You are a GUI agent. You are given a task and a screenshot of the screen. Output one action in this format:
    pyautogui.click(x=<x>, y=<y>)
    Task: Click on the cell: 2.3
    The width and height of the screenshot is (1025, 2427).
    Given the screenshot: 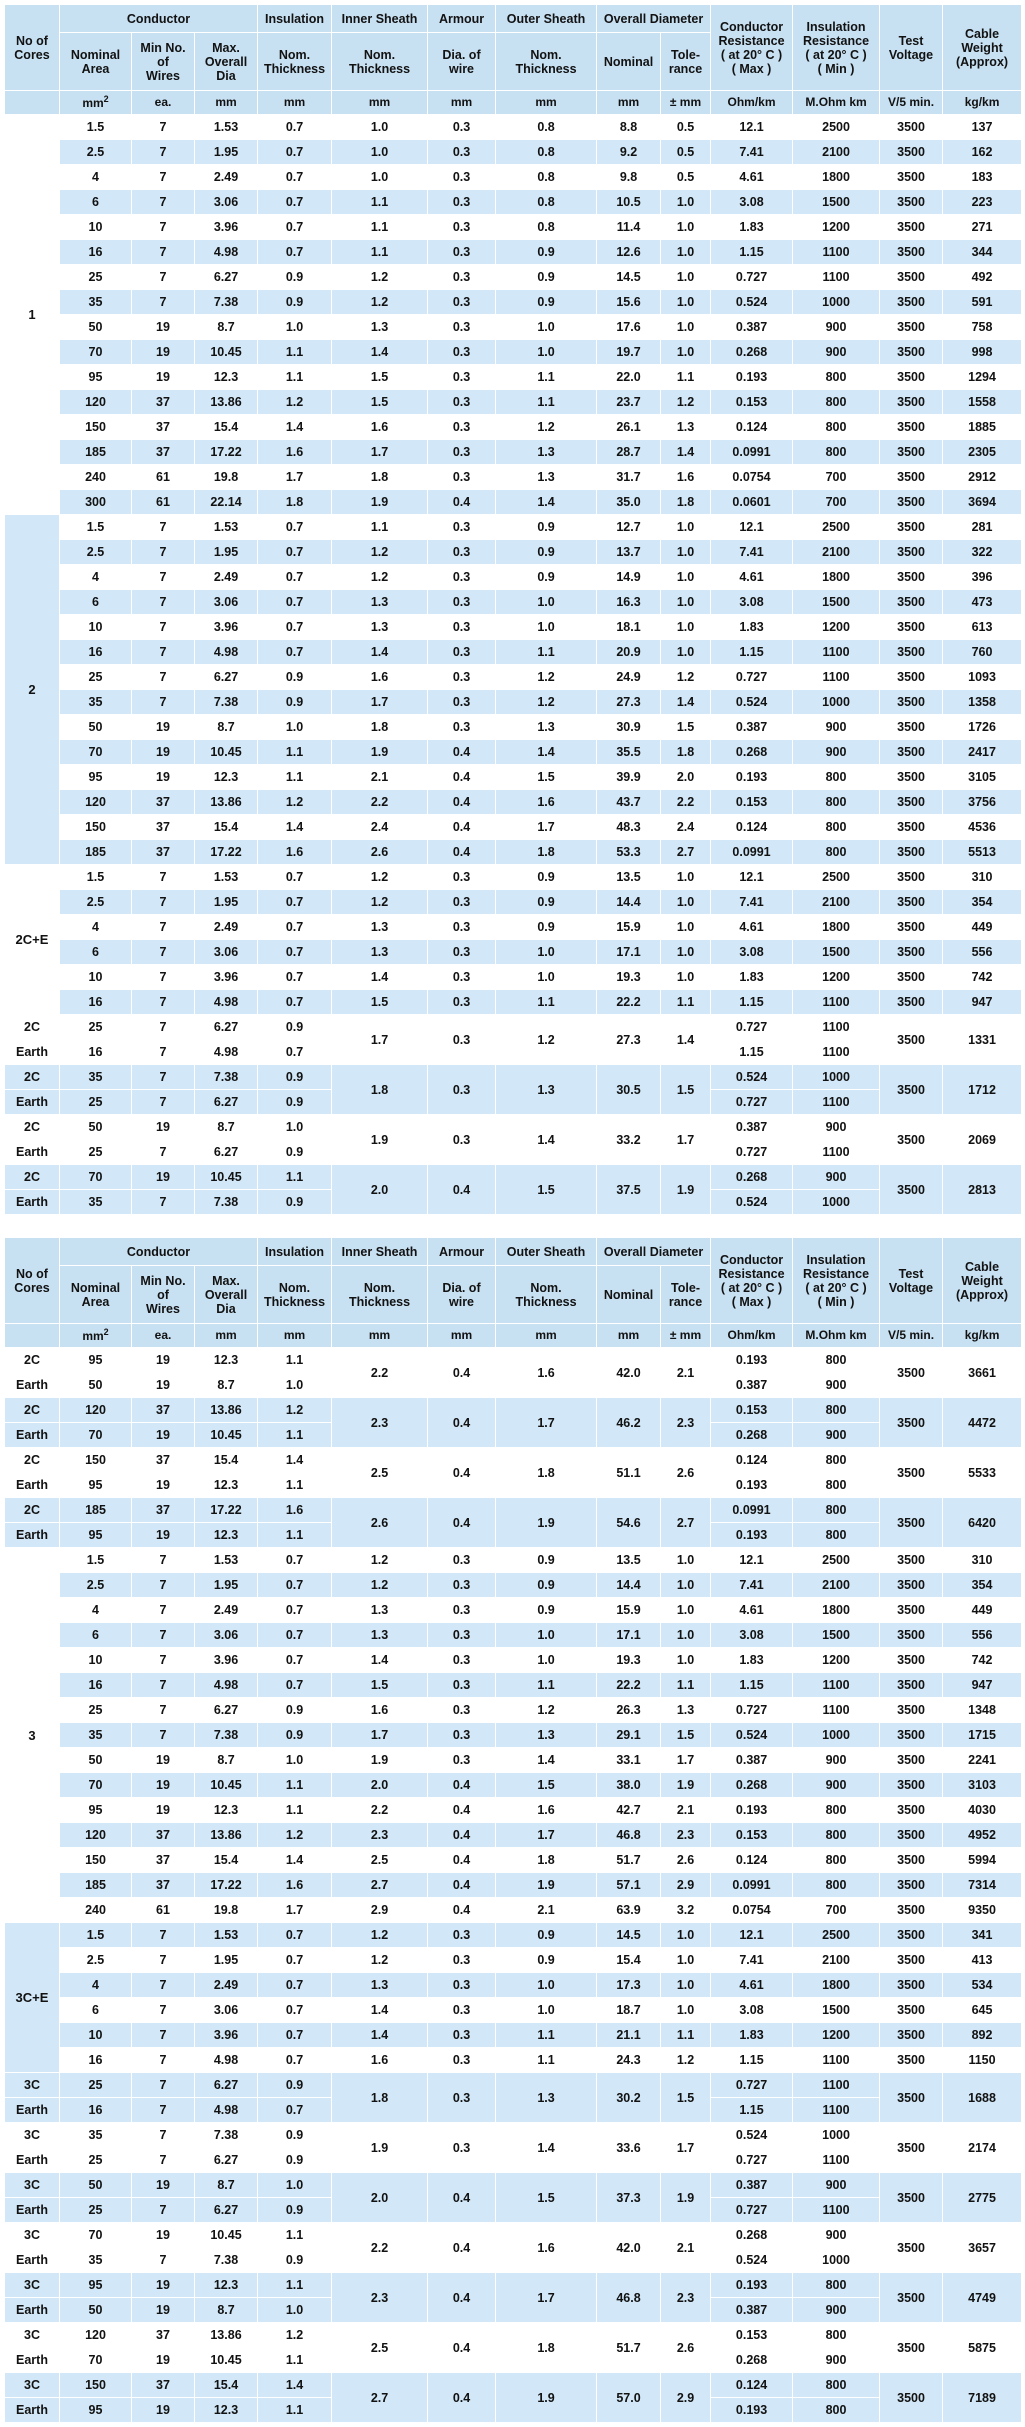 What is the action you would take?
    pyautogui.click(x=686, y=1422)
    